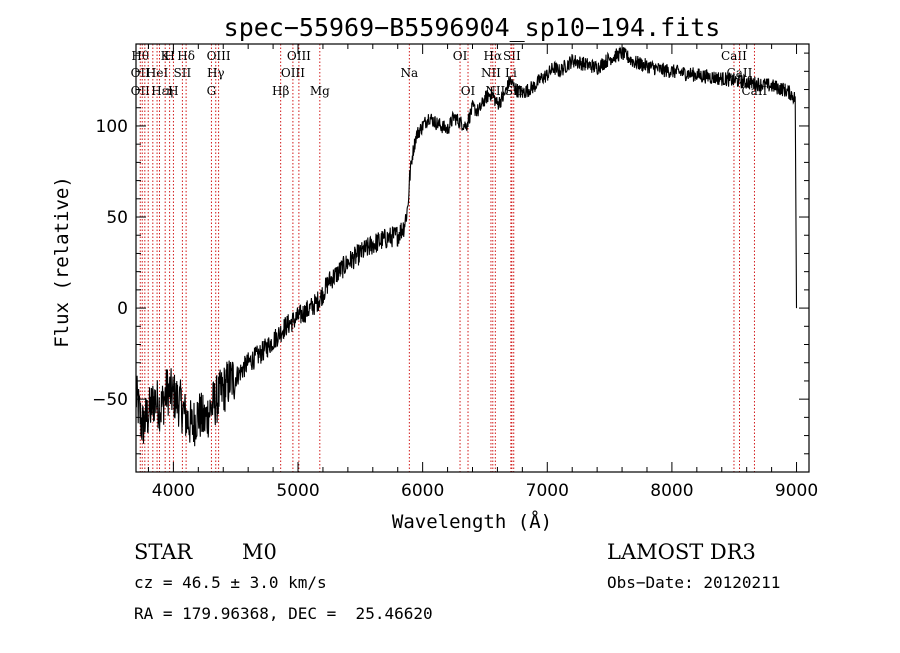 This screenshot has height=653, width=900. I want to click on x-tick-label: 6000, so click(422, 491).